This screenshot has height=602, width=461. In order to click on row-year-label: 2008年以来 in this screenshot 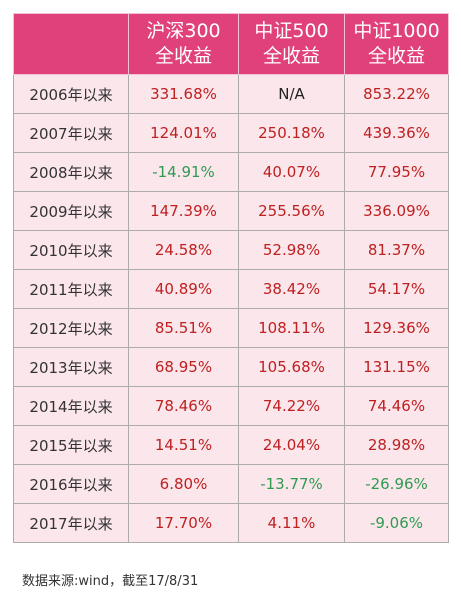, I will do `click(71, 172)`.